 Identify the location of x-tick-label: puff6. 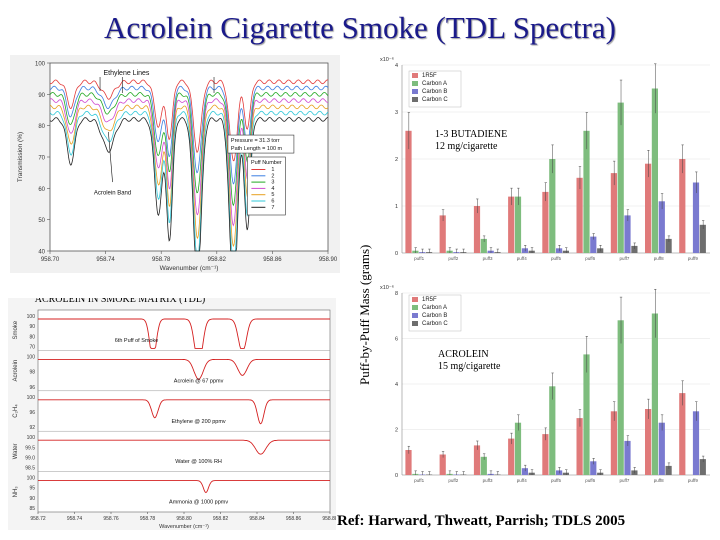
(590, 480).